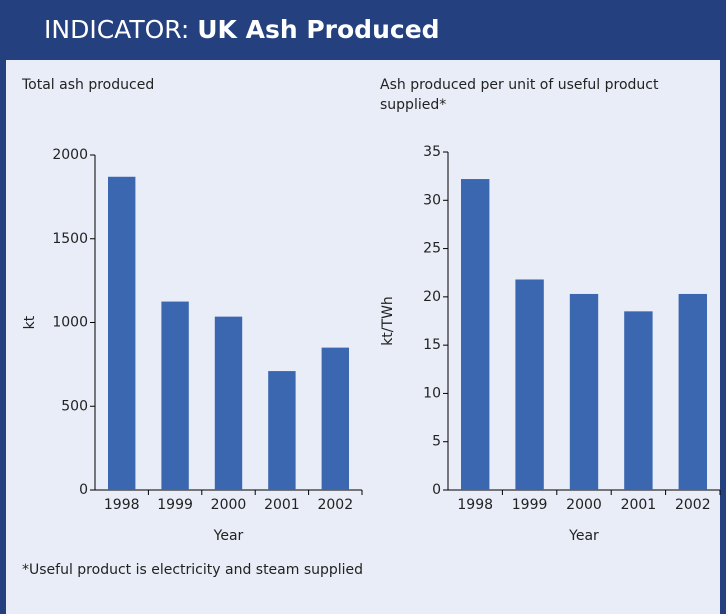 Image resolution: width=726 pixels, height=614 pixels. I want to click on y-tick-label: 10, so click(432, 393).